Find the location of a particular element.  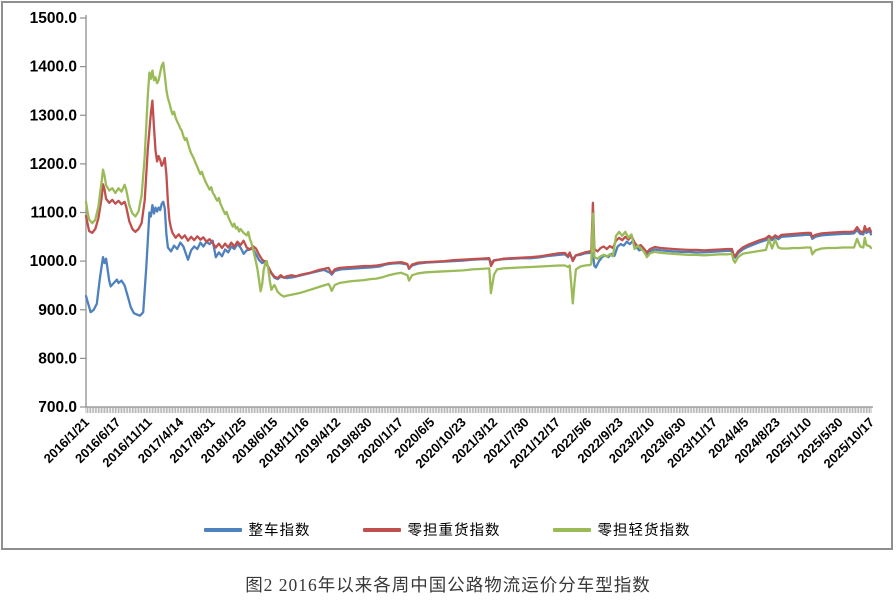

y-axis-label: 1300.0 is located at coordinates (53, 115).